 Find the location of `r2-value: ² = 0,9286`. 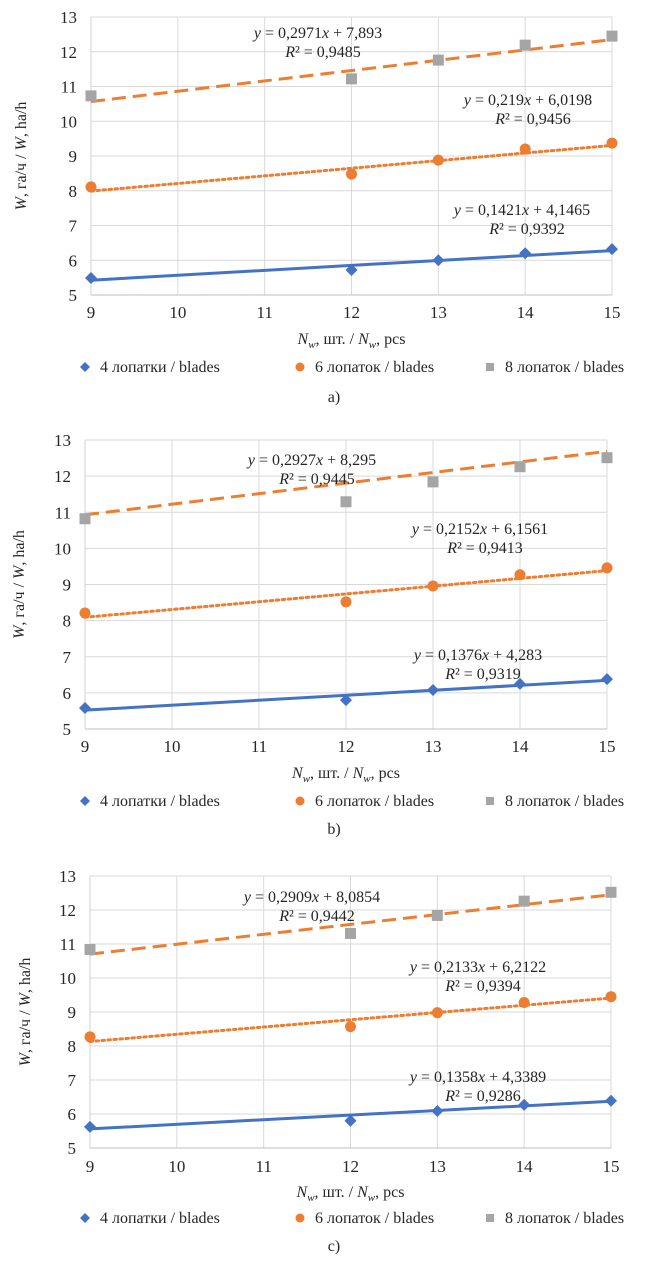

r2-value: ² = 0,9286 is located at coordinates (488, 1096).